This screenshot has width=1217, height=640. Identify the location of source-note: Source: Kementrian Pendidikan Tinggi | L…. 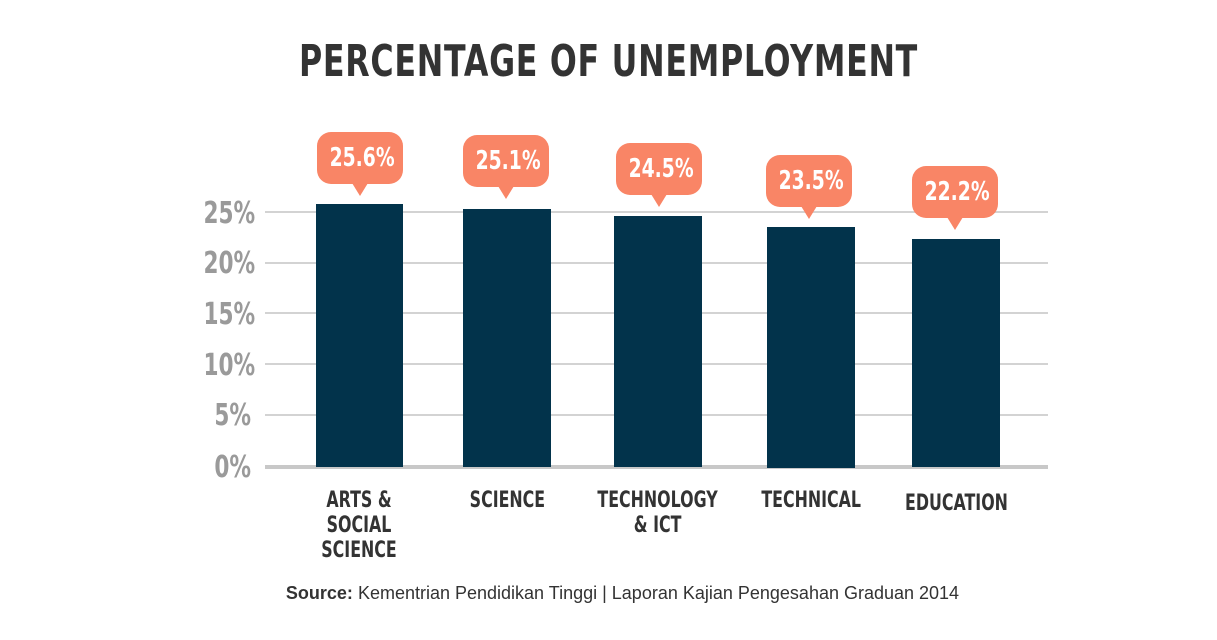
(608, 593).